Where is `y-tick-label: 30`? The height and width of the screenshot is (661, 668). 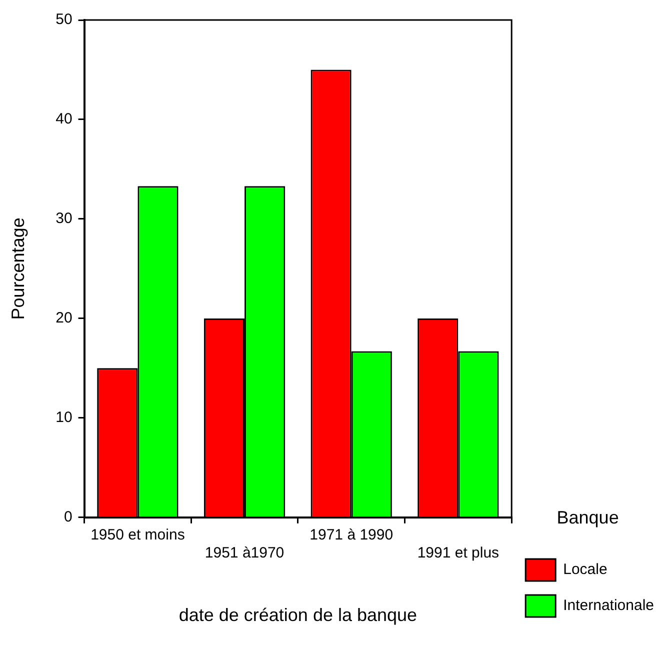 y-tick-label: 30 is located at coordinates (64, 219).